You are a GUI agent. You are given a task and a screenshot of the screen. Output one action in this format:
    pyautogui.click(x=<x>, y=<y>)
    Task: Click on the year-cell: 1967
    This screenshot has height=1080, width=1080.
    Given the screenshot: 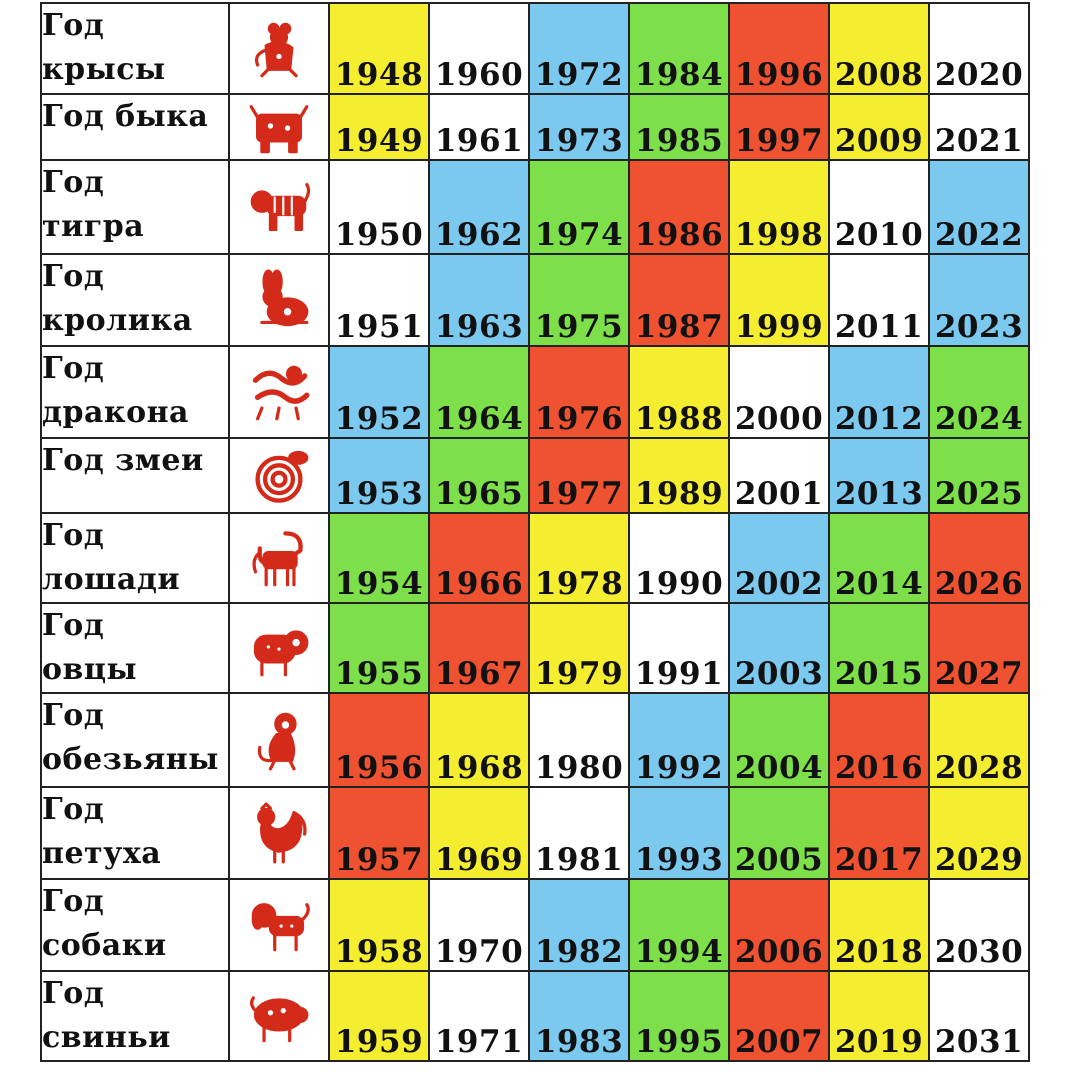 What is the action you would take?
    pyautogui.click(x=479, y=648)
    